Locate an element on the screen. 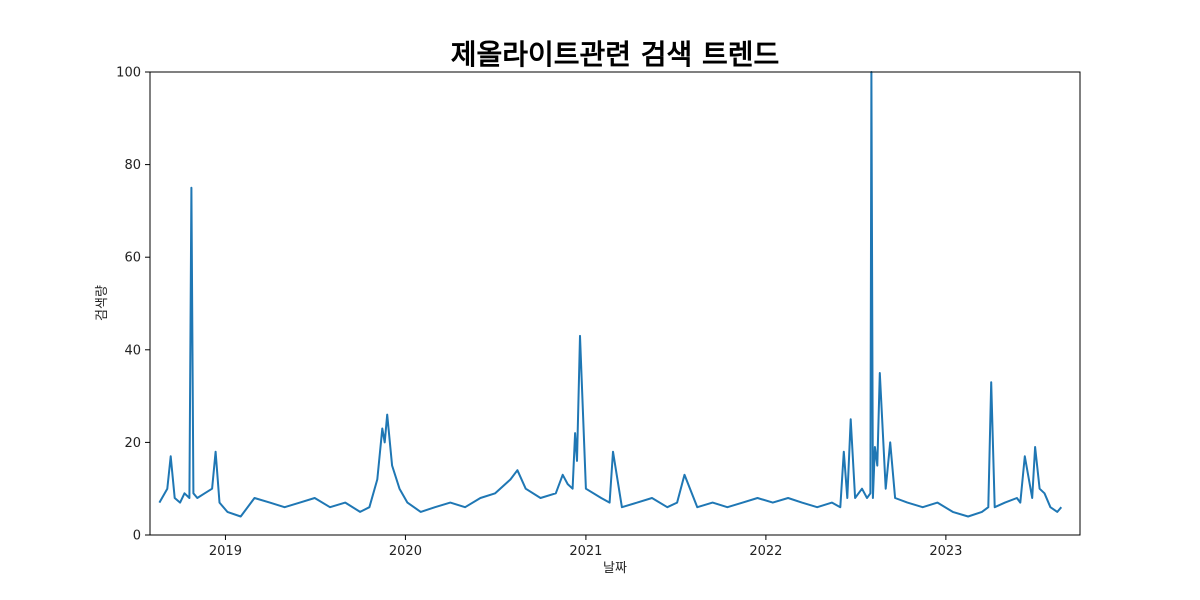 The width and height of the screenshot is (1200, 600). chart-title: 제올라이트관련 검색 트렌드 is located at coordinates (615, 54).